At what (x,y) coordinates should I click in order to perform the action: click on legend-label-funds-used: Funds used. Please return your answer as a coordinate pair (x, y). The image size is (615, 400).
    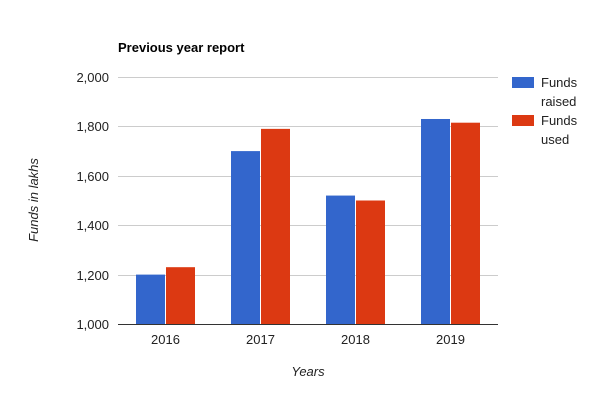
    Looking at the image, I should click on (559, 130).